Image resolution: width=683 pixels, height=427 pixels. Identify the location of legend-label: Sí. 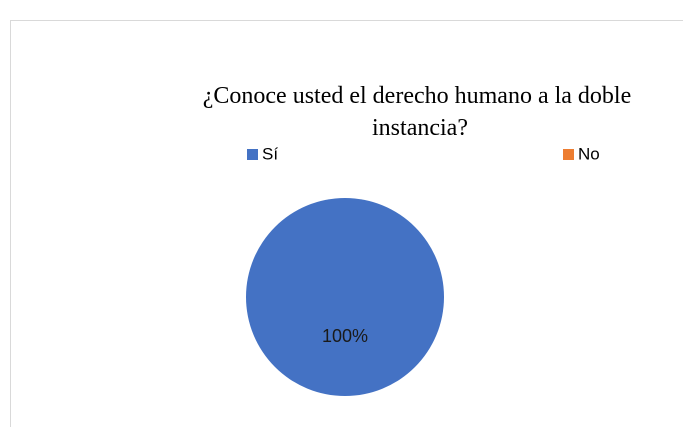
(270, 153).